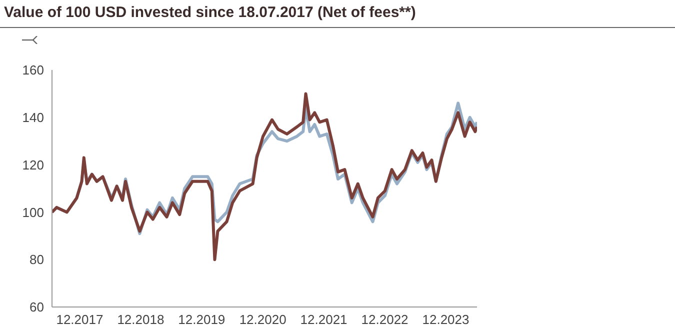  What do you see at coordinates (33, 212) in the screenshot?
I see `y-tick-label: 100` at bounding box center [33, 212].